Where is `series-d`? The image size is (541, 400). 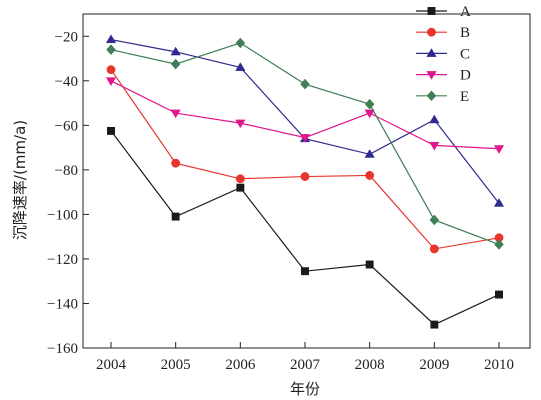
series-d is located at coordinates (305, 115).